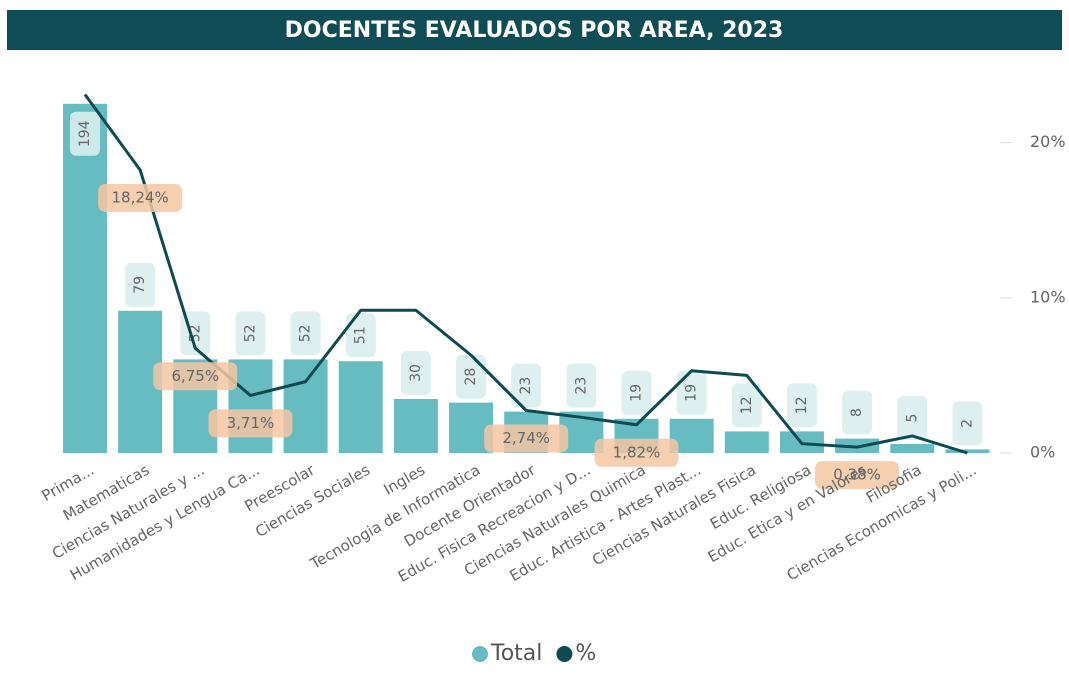 The height and width of the screenshot is (679, 1069). I want to click on line-label: 2,74%, so click(526, 438).